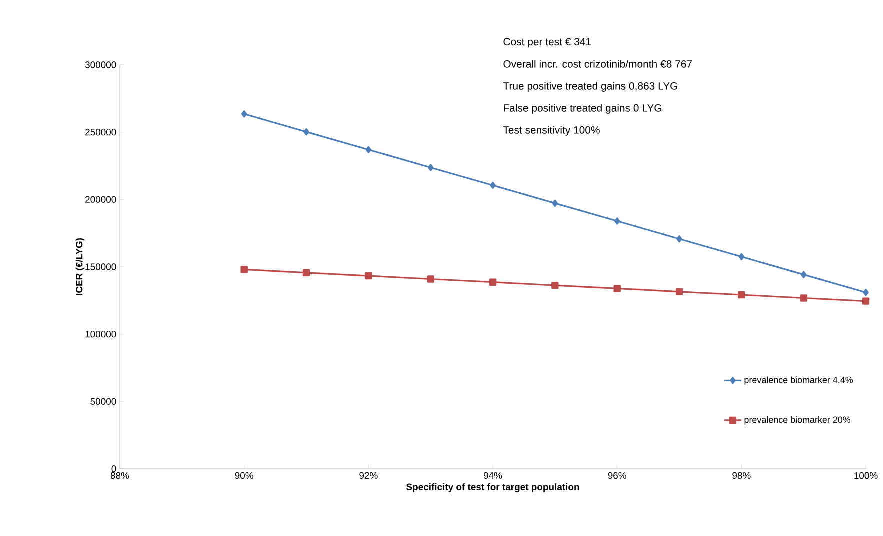 This screenshot has width=883, height=536. I want to click on y-tick-label: 150000, so click(101, 267).